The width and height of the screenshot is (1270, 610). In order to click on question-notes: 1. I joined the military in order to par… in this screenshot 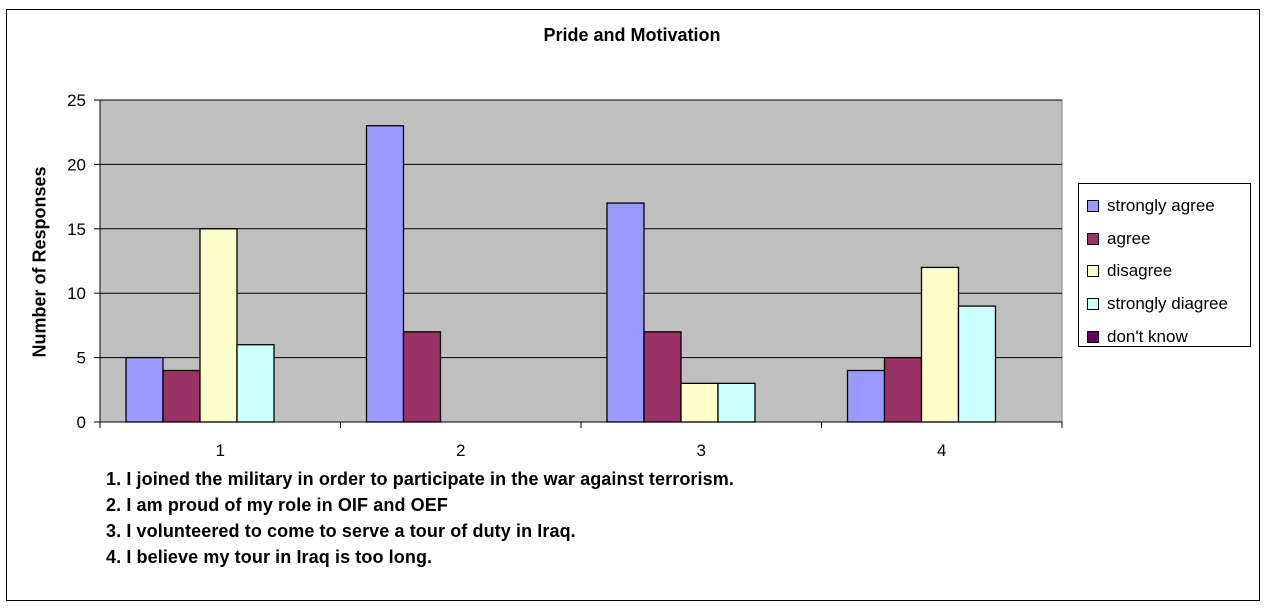, I will do `click(420, 518)`.